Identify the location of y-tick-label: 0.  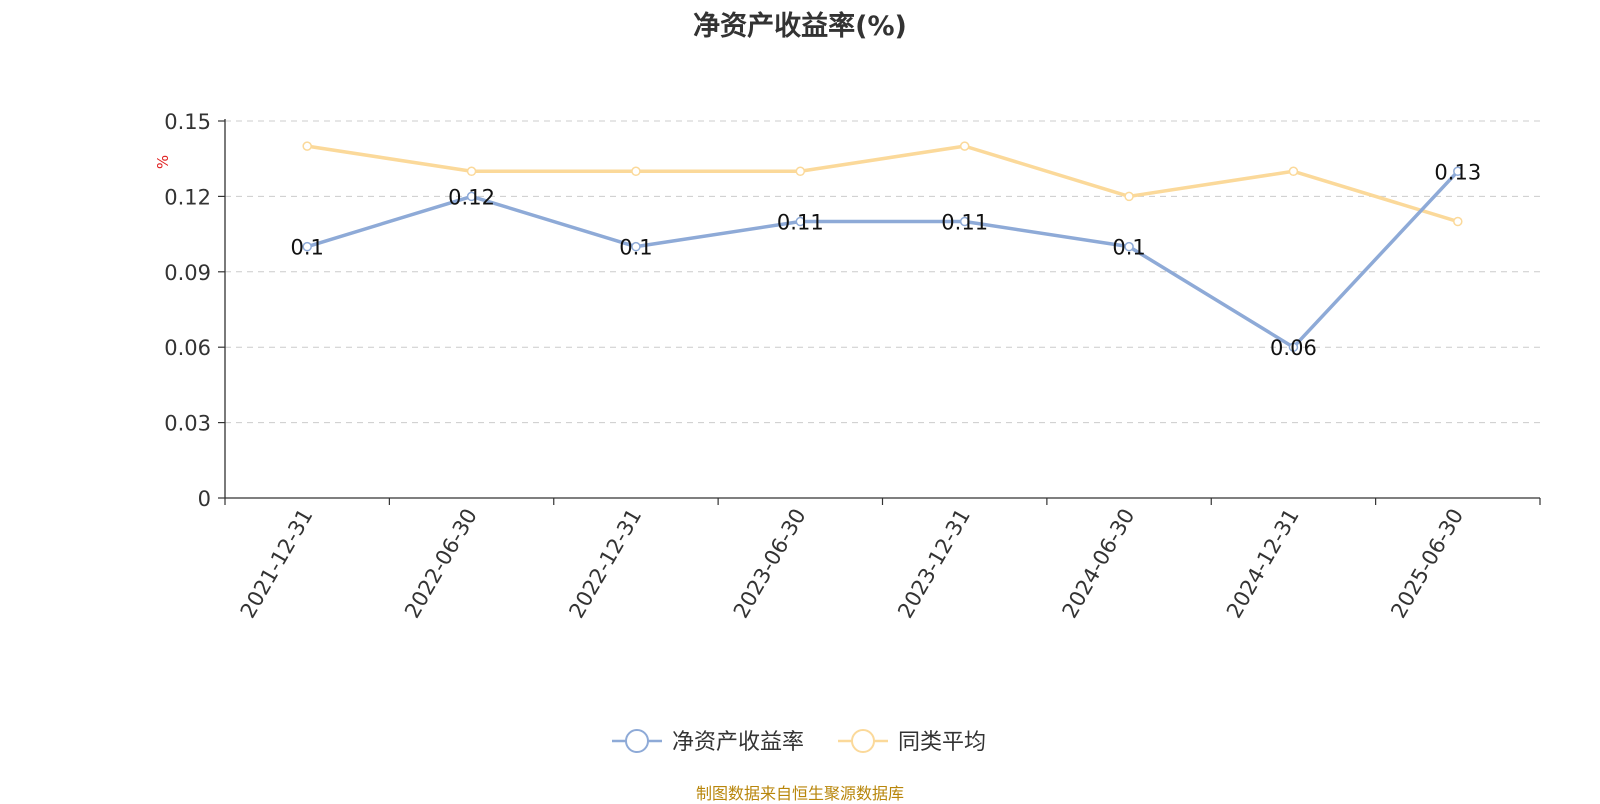
(204, 499).